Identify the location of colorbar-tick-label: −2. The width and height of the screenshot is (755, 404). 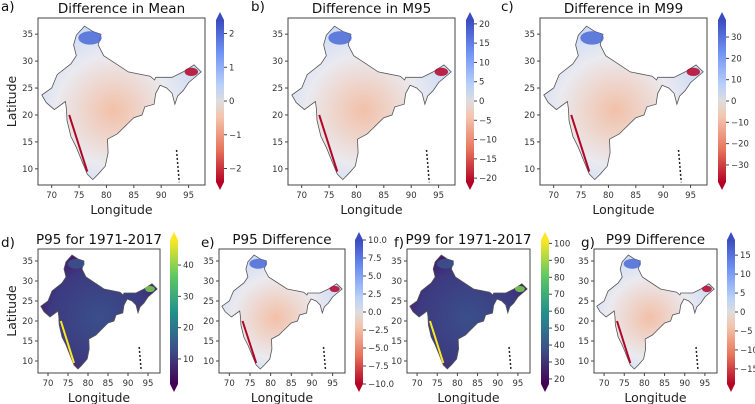
(235, 170).